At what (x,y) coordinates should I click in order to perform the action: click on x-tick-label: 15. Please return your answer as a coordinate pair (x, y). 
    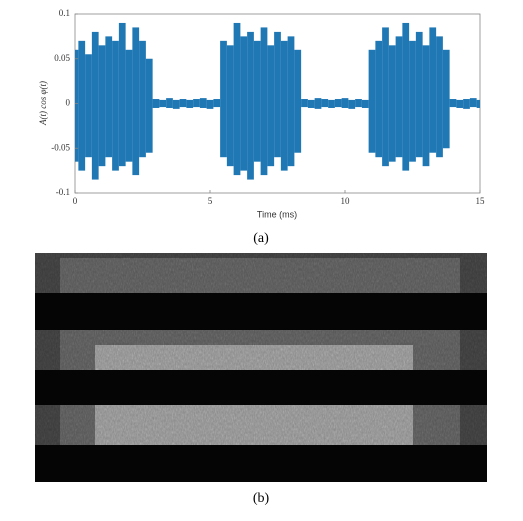
    Looking at the image, I should click on (481, 201).